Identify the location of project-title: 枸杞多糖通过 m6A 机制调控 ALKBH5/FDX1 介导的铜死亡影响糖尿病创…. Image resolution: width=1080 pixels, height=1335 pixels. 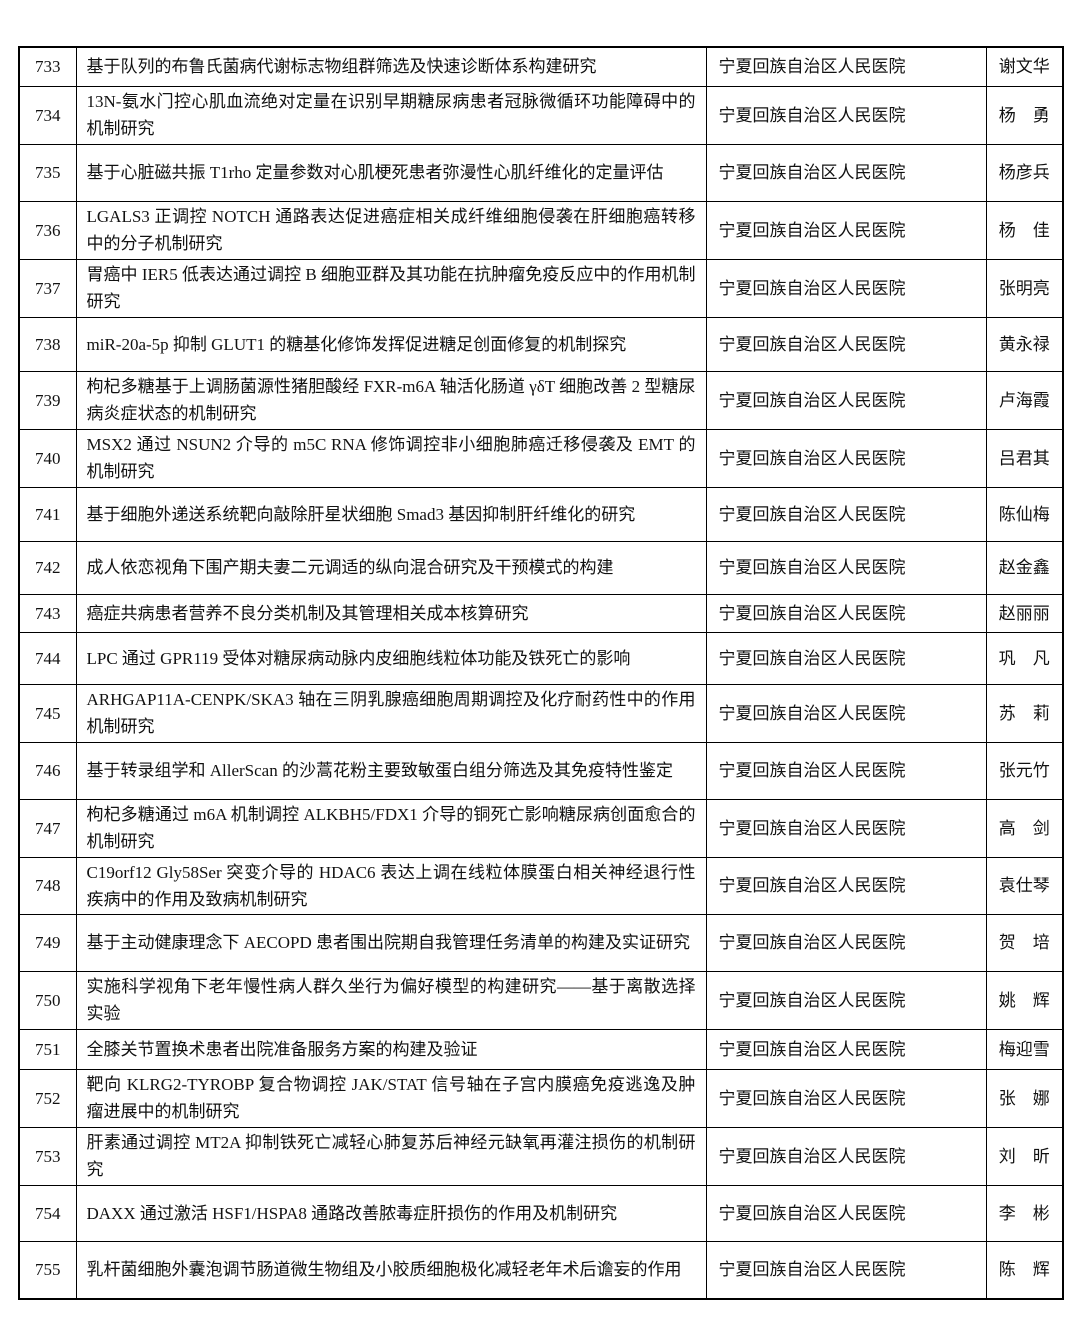
(391, 828).